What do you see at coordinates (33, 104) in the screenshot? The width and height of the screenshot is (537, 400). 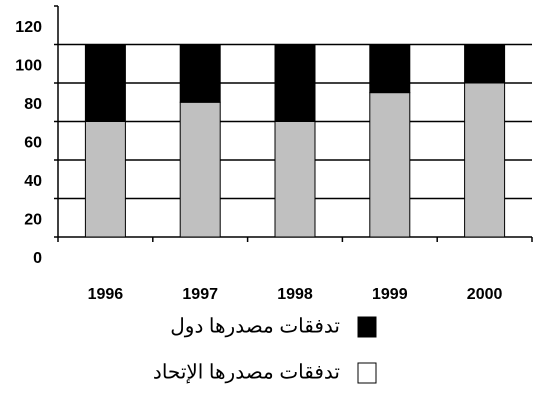 I see `y-tick-label: 80` at bounding box center [33, 104].